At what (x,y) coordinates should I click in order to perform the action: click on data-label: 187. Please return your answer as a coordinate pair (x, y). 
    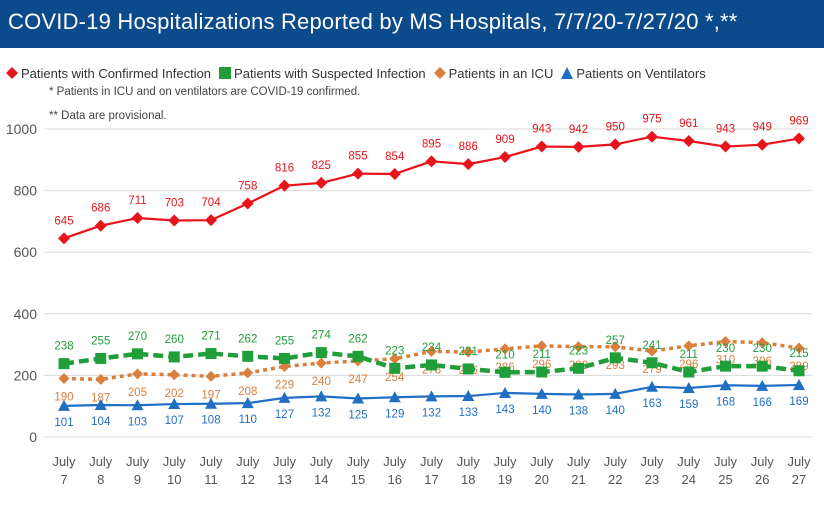
    Looking at the image, I should click on (100, 398).